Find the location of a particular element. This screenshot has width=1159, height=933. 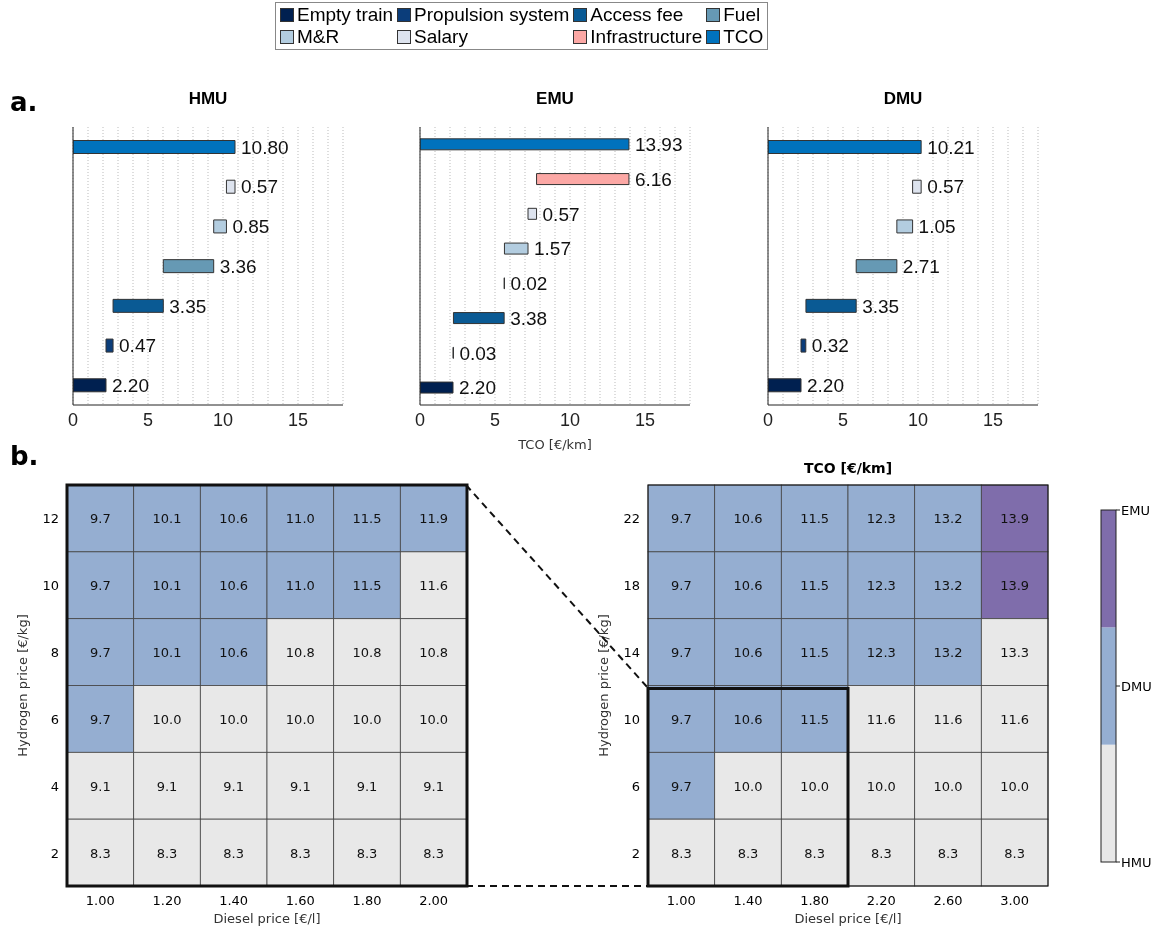

chart-title: TCO [€/km] is located at coordinates (848, 468).